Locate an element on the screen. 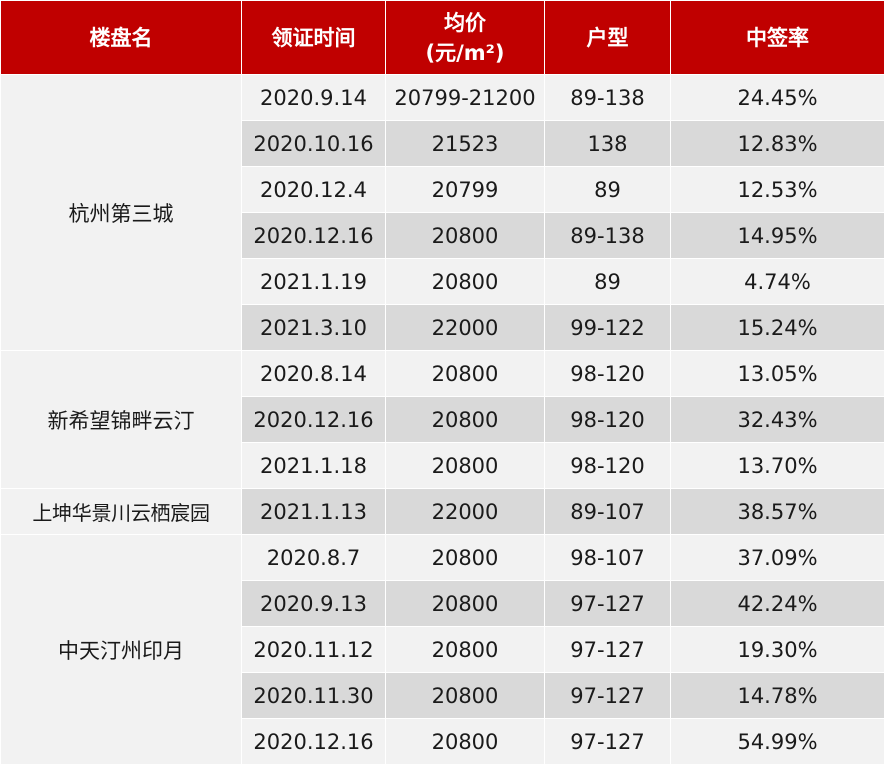  header-avg-price-unit: (元/m²) is located at coordinates (465, 53).